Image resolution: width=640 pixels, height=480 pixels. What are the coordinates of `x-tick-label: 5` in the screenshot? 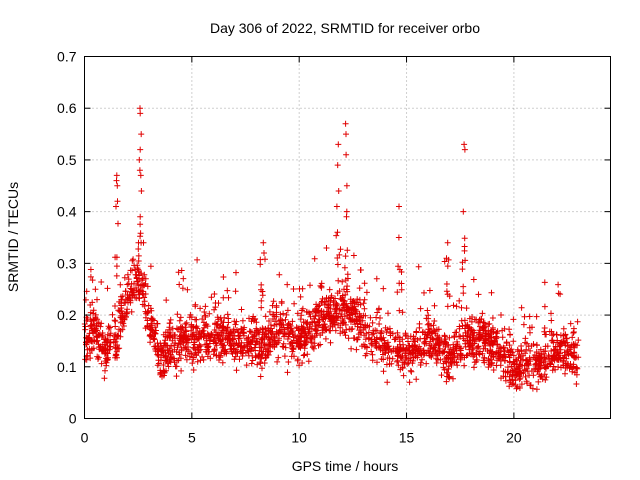 It's located at (192, 438).